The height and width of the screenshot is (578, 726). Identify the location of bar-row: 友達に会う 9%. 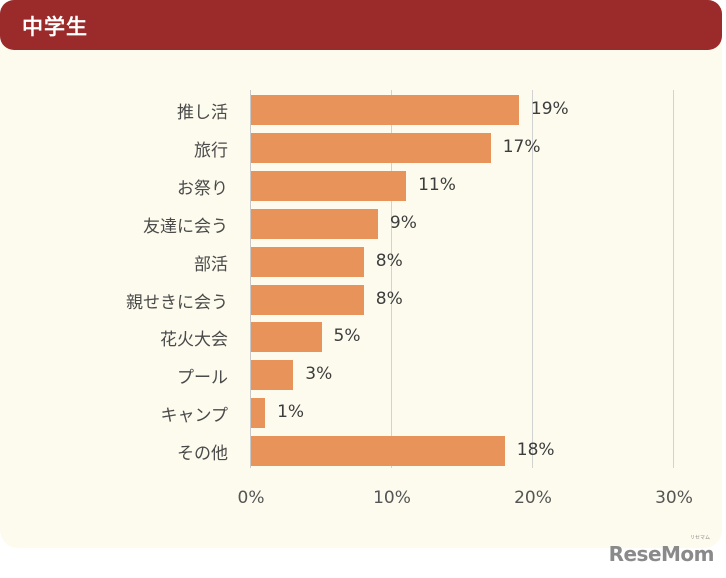
(363, 223).